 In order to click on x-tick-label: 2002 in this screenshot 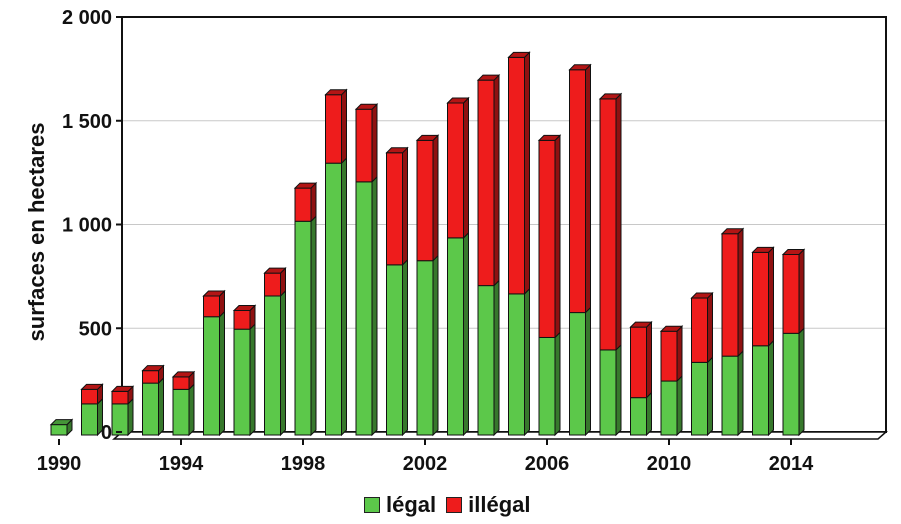, I will do `click(425, 464)`.